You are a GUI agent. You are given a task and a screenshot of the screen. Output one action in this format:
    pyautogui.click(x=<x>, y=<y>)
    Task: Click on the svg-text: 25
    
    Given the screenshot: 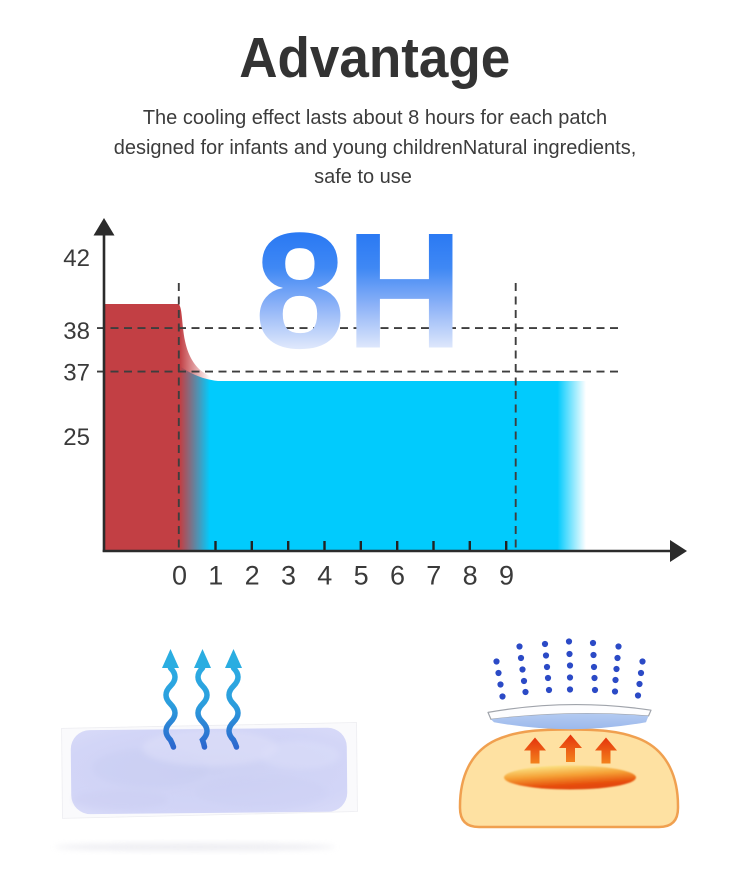 What is the action you would take?
    pyautogui.click(x=76, y=437)
    